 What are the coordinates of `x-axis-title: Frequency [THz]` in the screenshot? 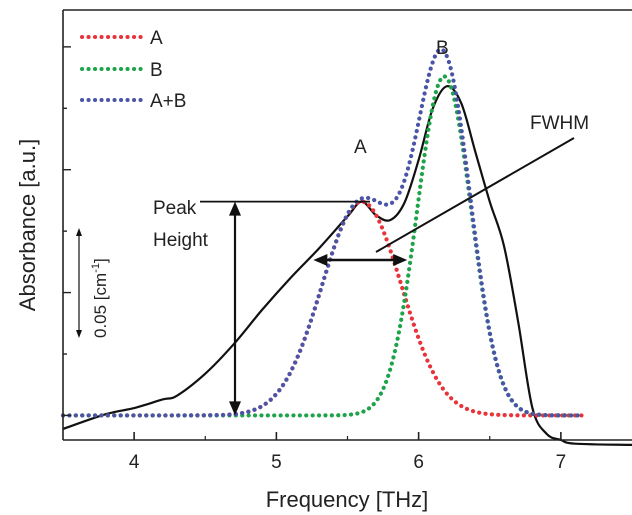 It's located at (347, 499).